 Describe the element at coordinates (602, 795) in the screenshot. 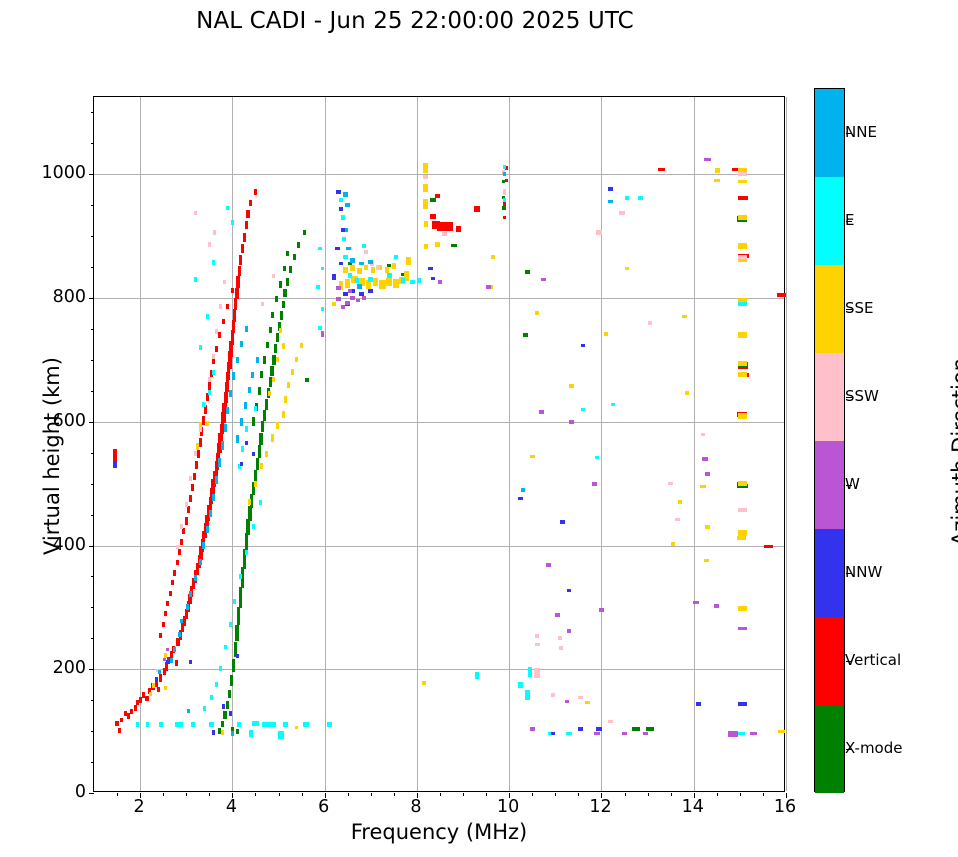

I see `x-tick` at that location.